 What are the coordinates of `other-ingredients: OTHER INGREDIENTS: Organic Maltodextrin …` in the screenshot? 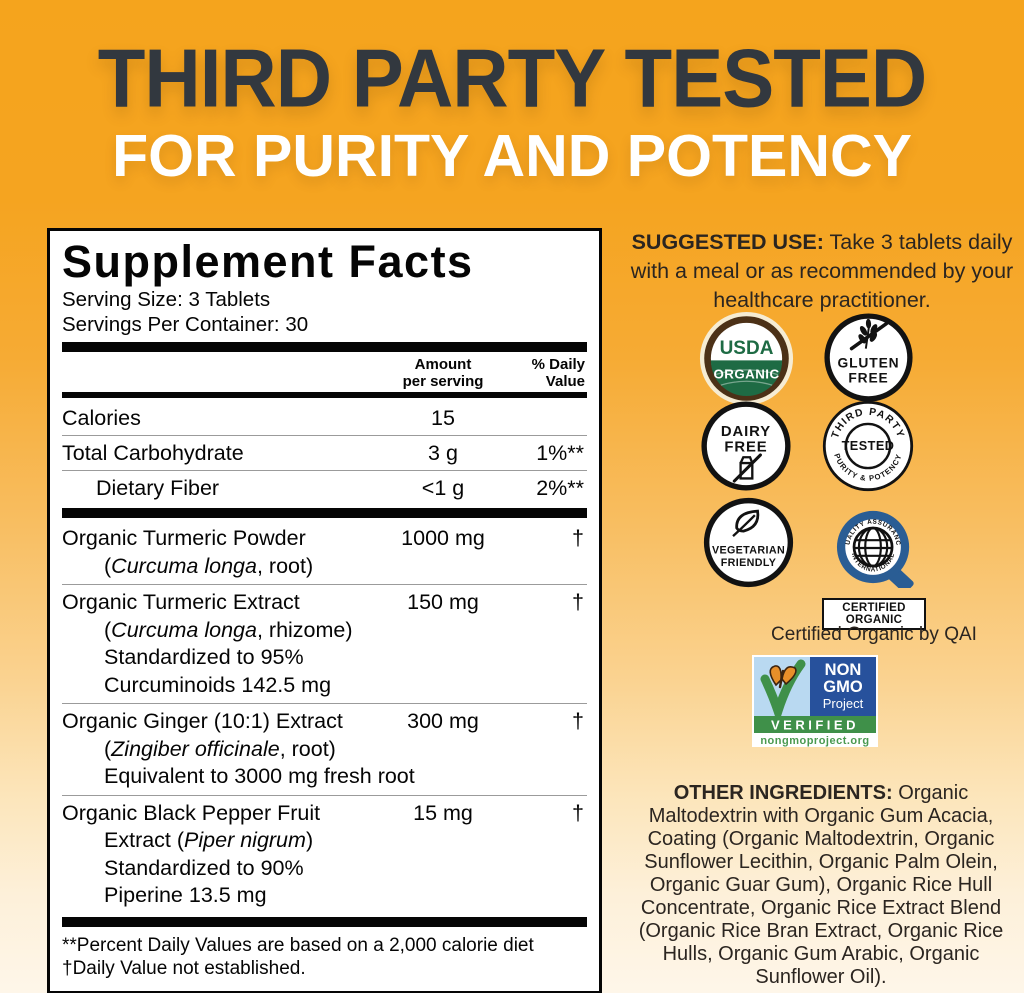 It's located at (821, 885).